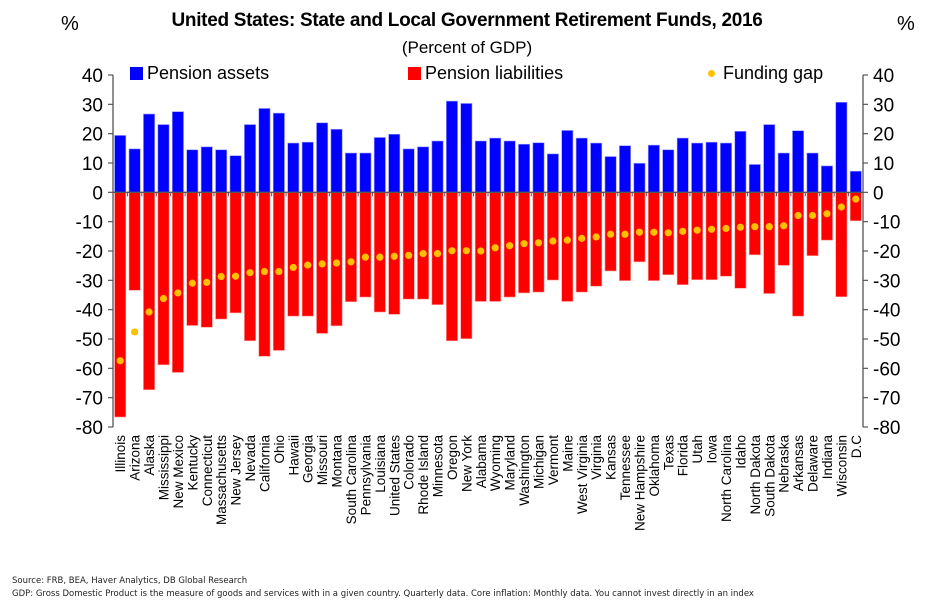 The height and width of the screenshot is (600, 934). I want to click on y-tick-label-right: -10, so click(886, 223).